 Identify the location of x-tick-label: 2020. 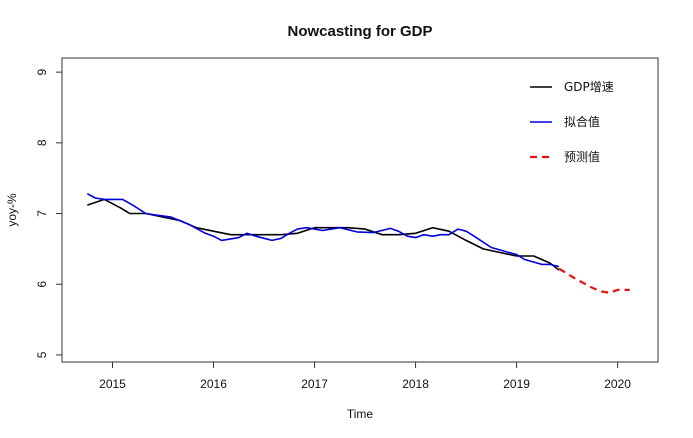
(617, 384).